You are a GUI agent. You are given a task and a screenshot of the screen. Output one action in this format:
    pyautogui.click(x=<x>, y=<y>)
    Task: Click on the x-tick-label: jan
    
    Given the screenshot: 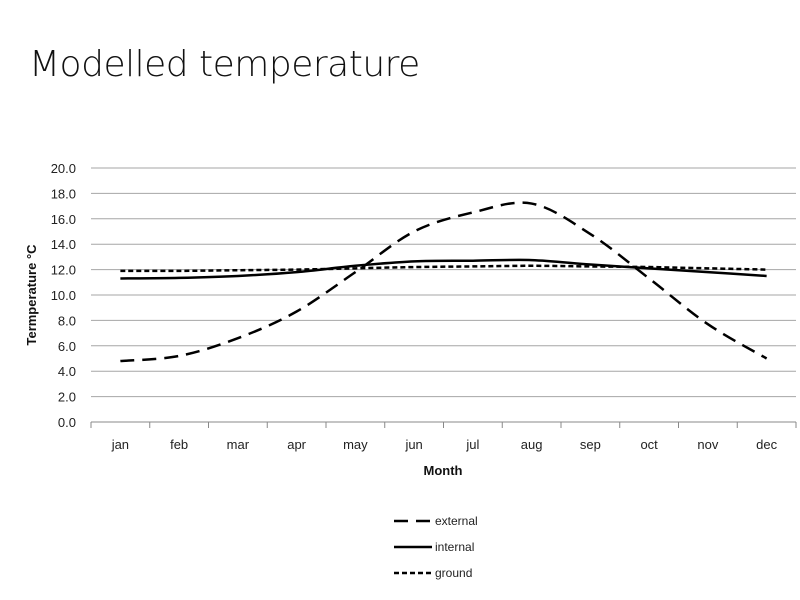 What is the action you would take?
    pyautogui.click(x=120, y=444)
    